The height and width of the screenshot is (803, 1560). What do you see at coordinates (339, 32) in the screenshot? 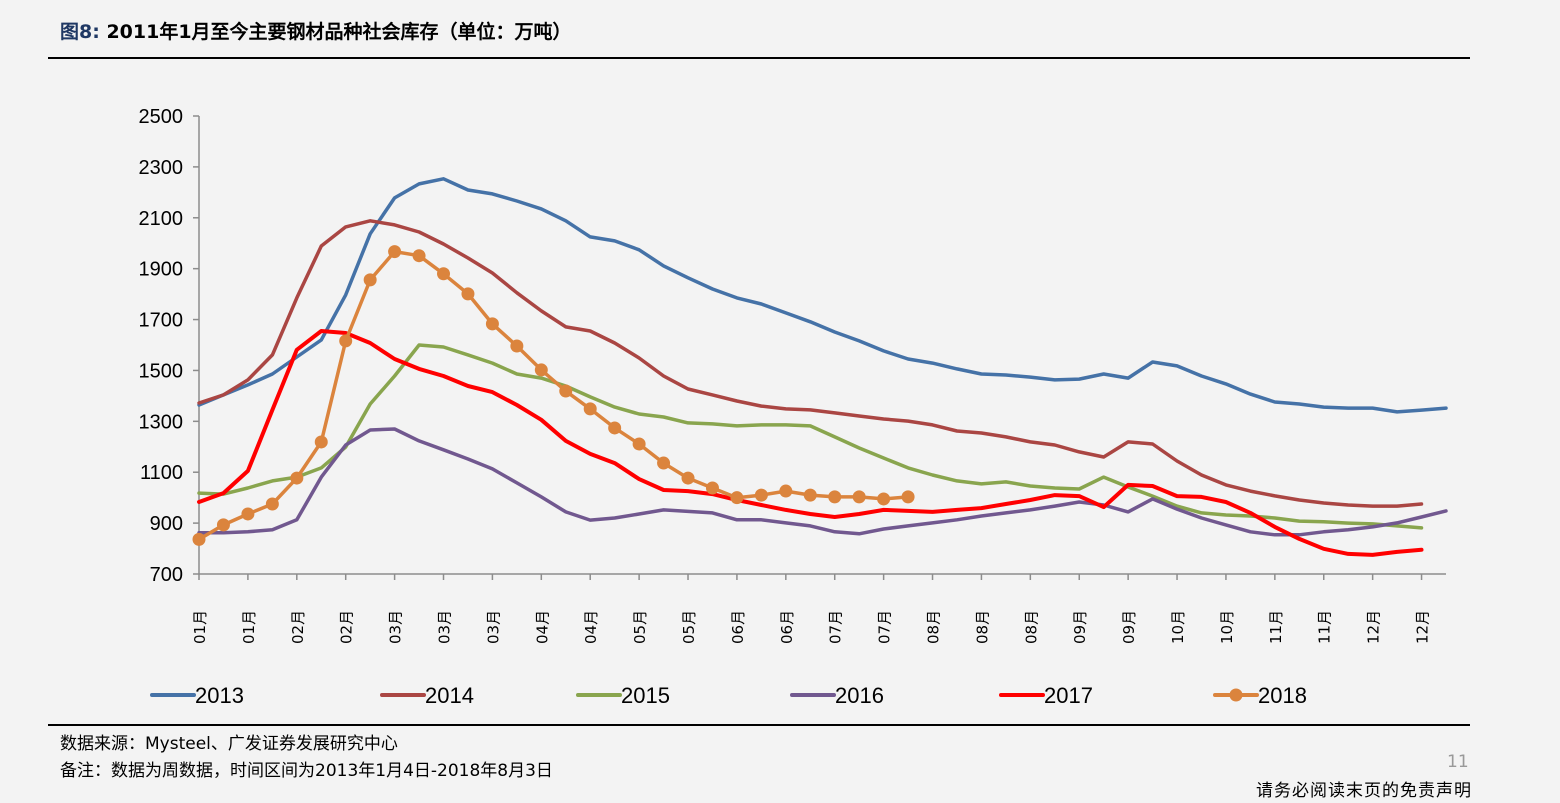
I see `figure-title-text: 2011年1月至今主要钢材品种社会库存（单位：万吨）` at bounding box center [339, 32].